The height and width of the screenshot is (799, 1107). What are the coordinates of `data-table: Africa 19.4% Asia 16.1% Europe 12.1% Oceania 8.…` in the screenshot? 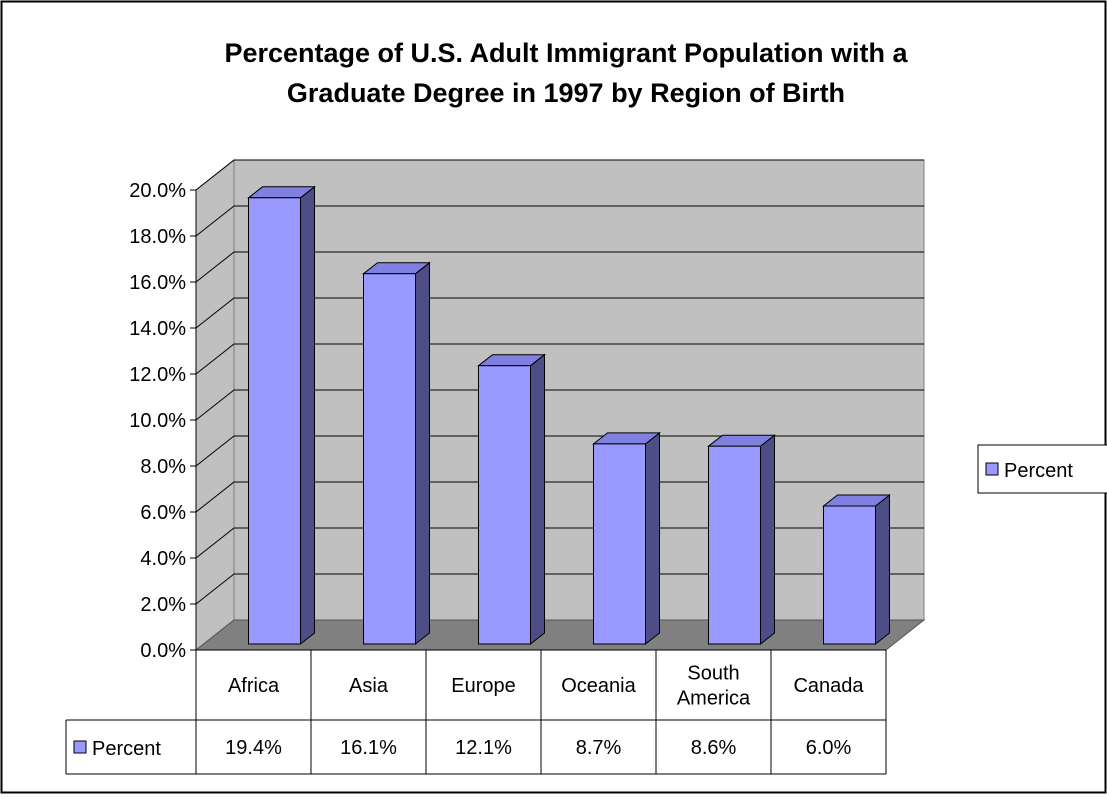 It's located at (476, 712).